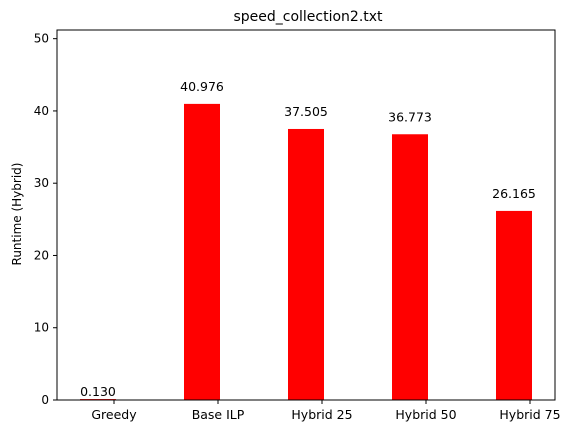 This screenshot has width=574, height=433. I want to click on data-label: 36.773, so click(410, 116).